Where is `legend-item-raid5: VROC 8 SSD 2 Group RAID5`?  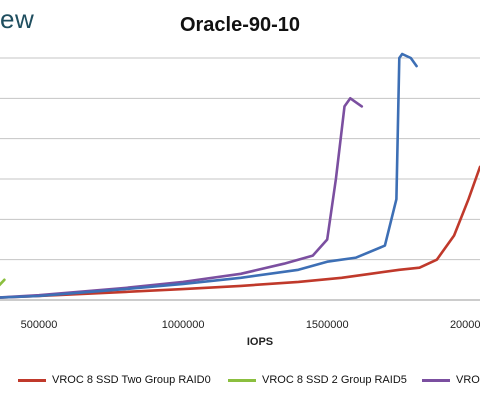
legend-item-raid5: VROC 8 SSD 2 Group RAID5 is located at coordinates (317, 380).